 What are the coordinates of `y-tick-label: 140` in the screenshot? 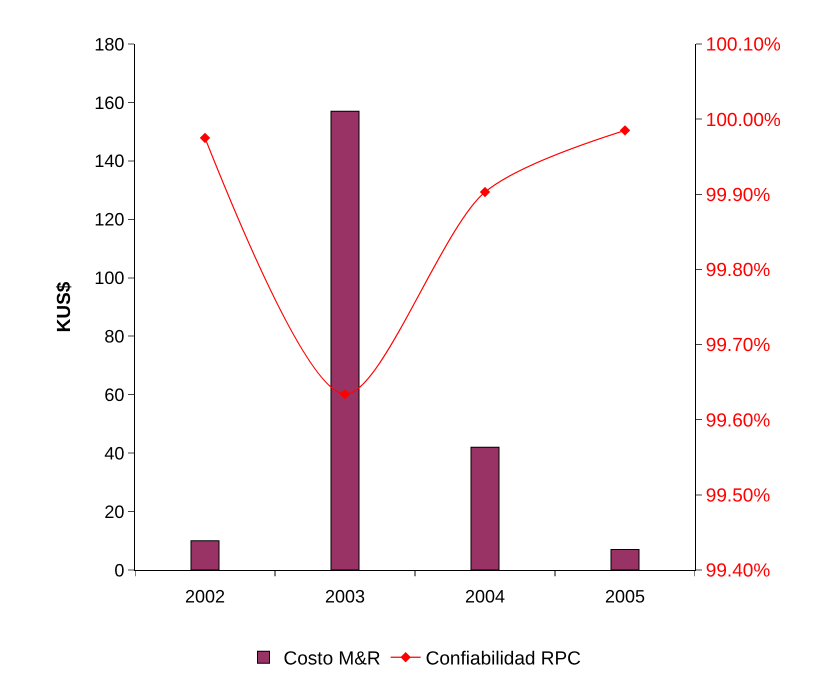 It's located at (109, 161).